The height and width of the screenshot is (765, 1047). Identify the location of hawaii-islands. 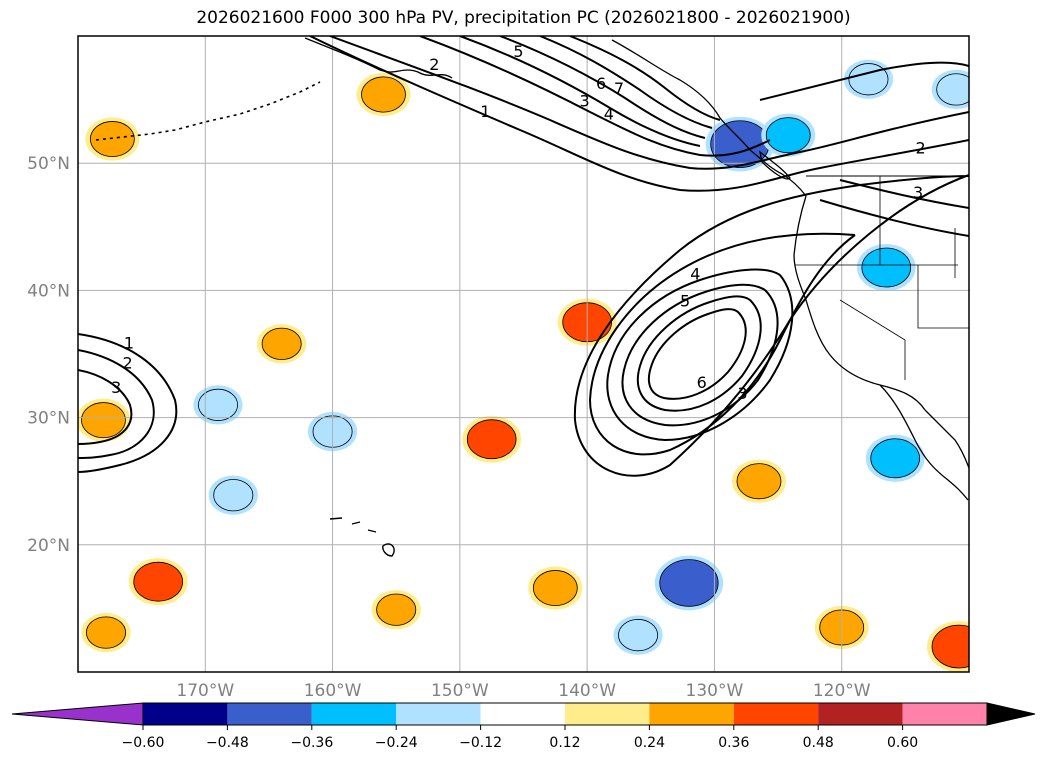
(362, 537).